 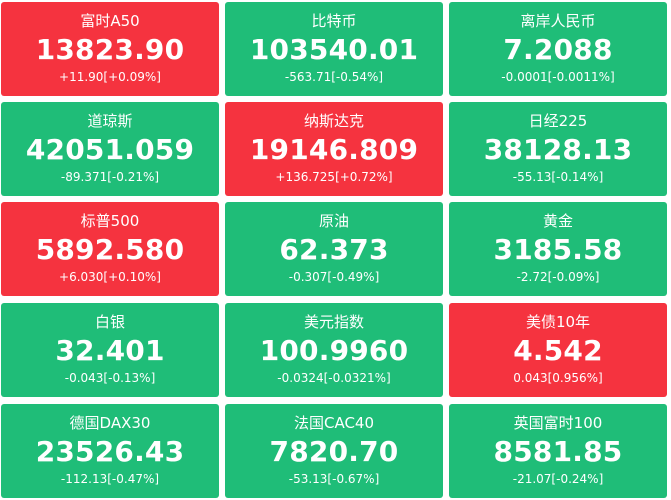 What do you see at coordinates (558, 121) in the screenshot?
I see `quote-name: 日经225` at bounding box center [558, 121].